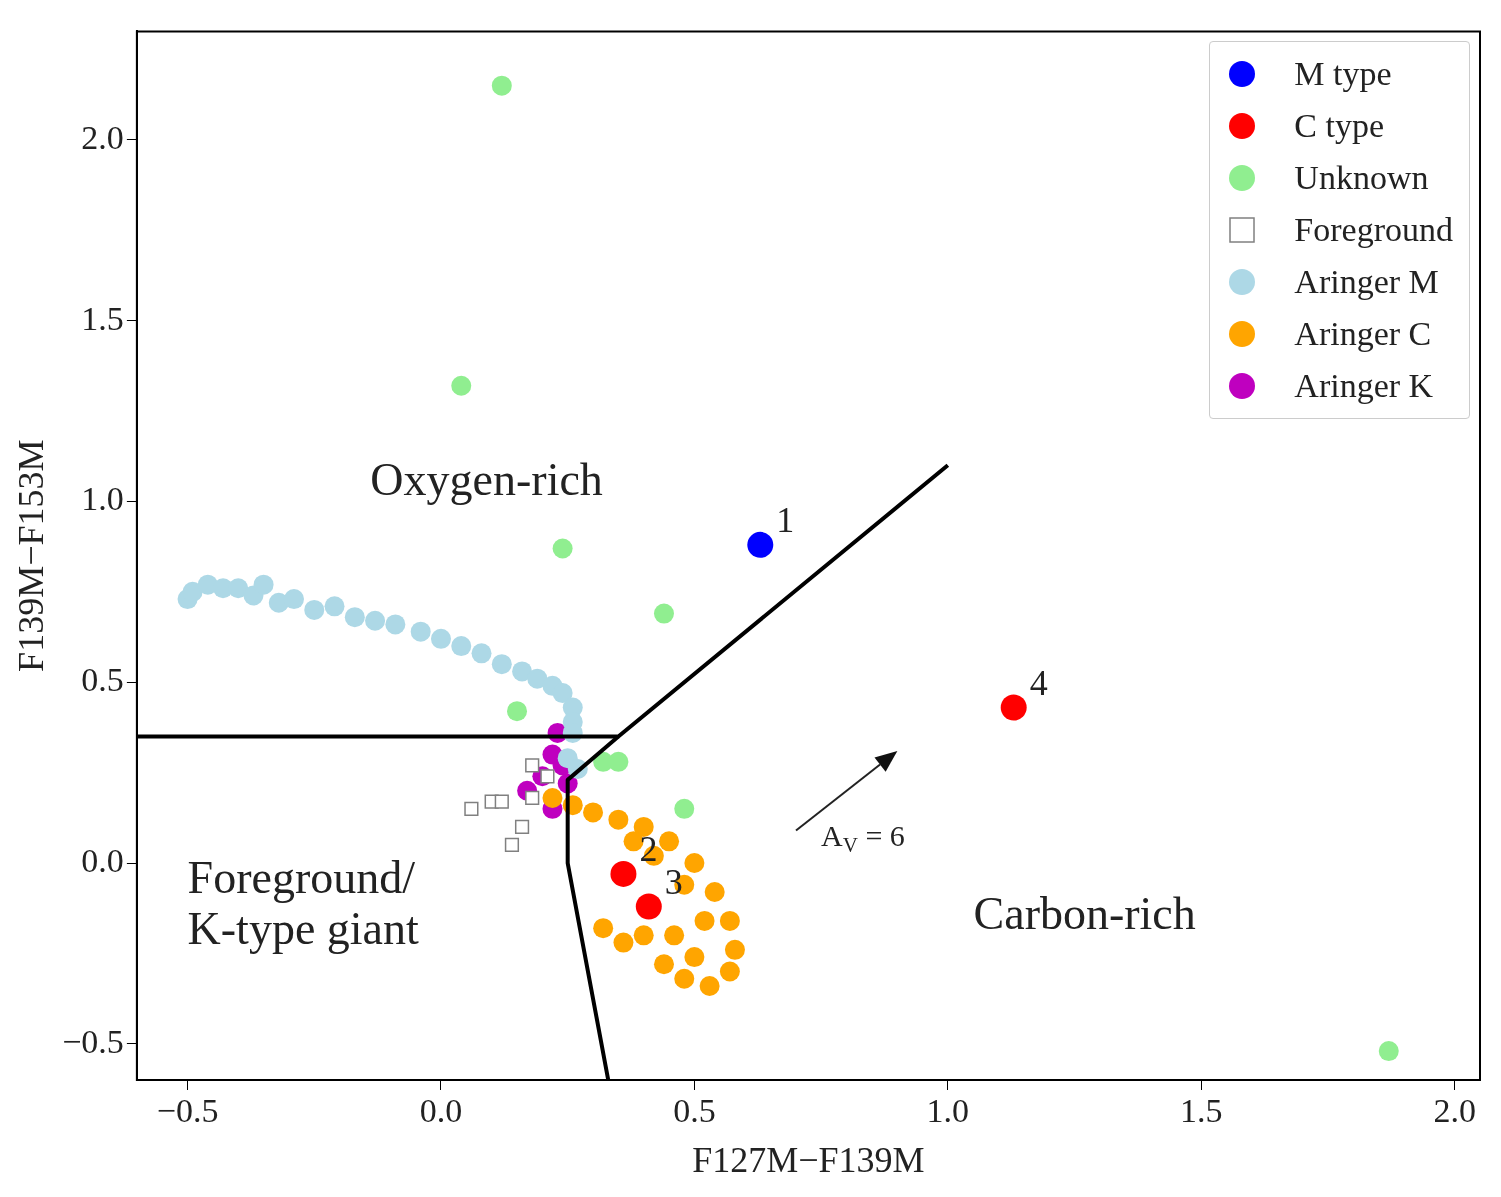 This screenshot has width=1501, height=1197. Describe the element at coordinates (1454, 1111) in the screenshot. I see `x-tick-label: 2.0` at that location.